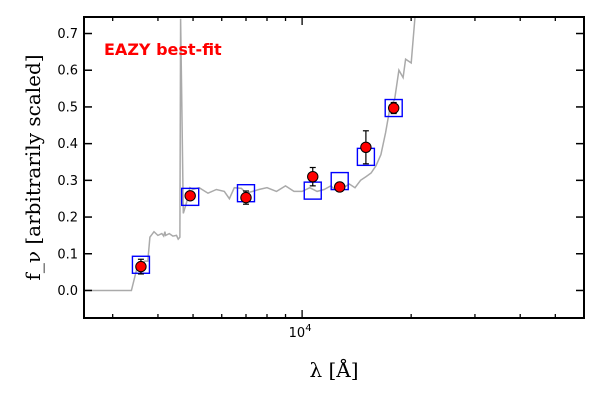 This screenshot has width=600, height=400. I want to click on x-tick-label: 104, so click(300, 332).